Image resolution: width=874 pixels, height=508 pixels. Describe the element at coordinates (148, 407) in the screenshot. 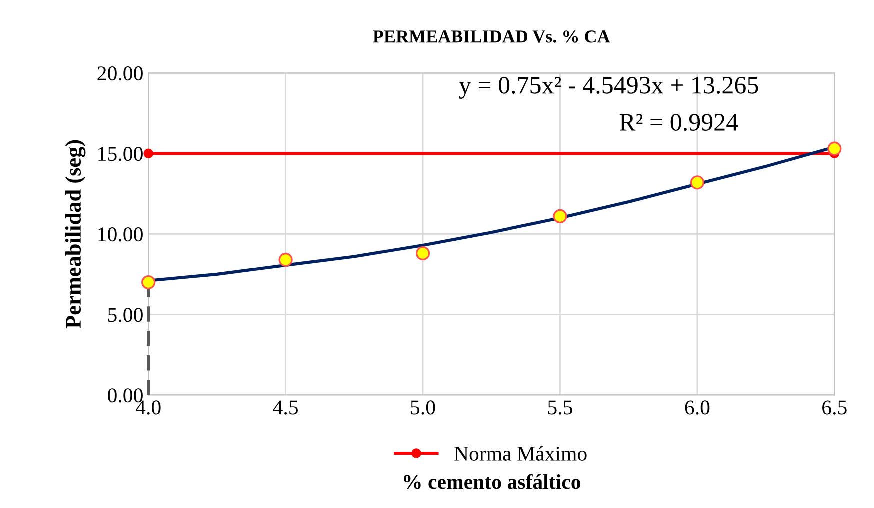

I see `x-tick-label: 4.0` at that location.